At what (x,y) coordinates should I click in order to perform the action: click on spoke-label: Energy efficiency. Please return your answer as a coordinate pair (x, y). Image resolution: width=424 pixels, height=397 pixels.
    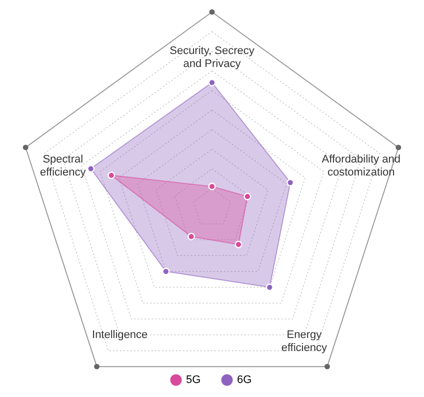
    Looking at the image, I should click on (304, 341).